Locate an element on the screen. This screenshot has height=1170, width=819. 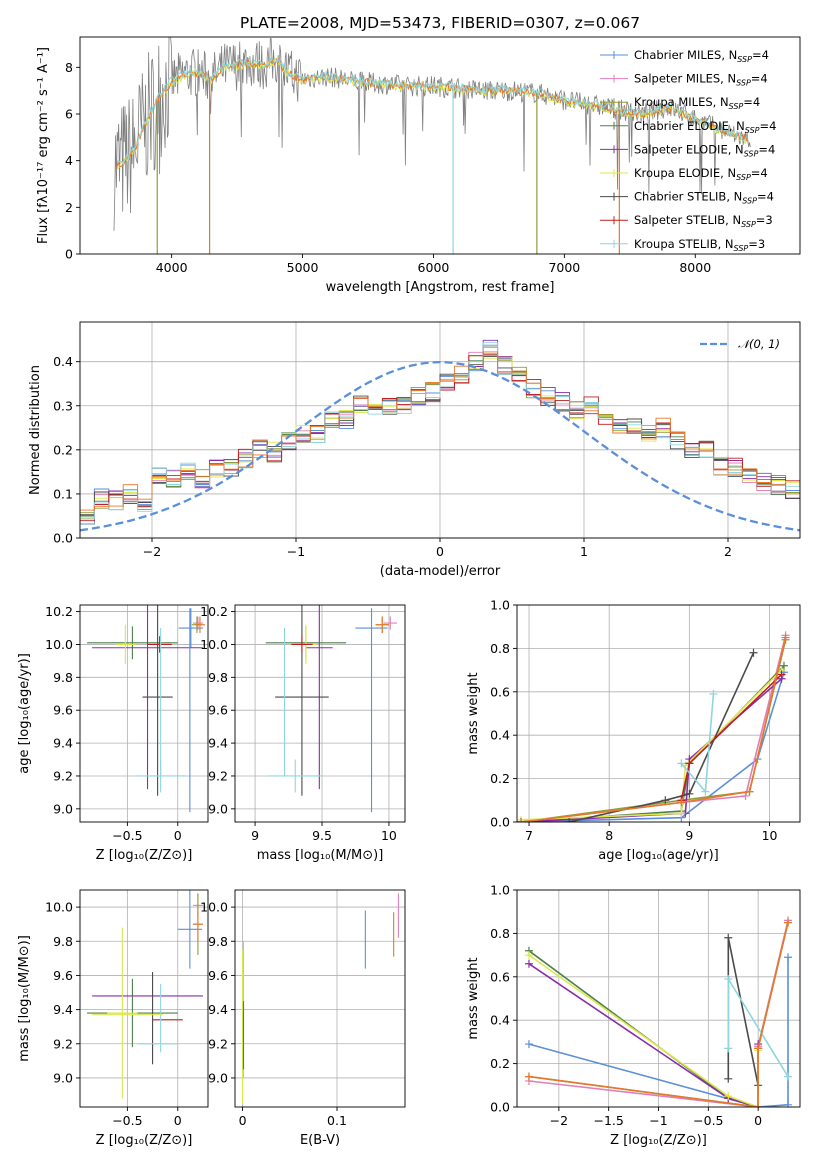
x-tick-label: 6000 is located at coordinates (434, 267).